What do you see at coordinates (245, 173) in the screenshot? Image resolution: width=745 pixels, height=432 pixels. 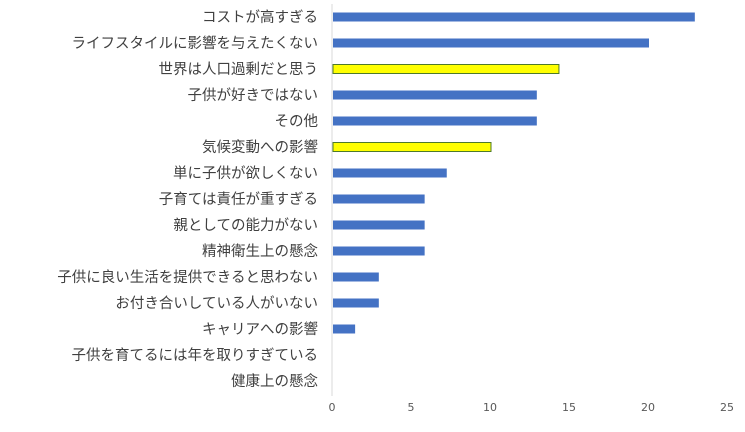 I see `category-label: 単に子供が欲しくない` at bounding box center [245, 173].